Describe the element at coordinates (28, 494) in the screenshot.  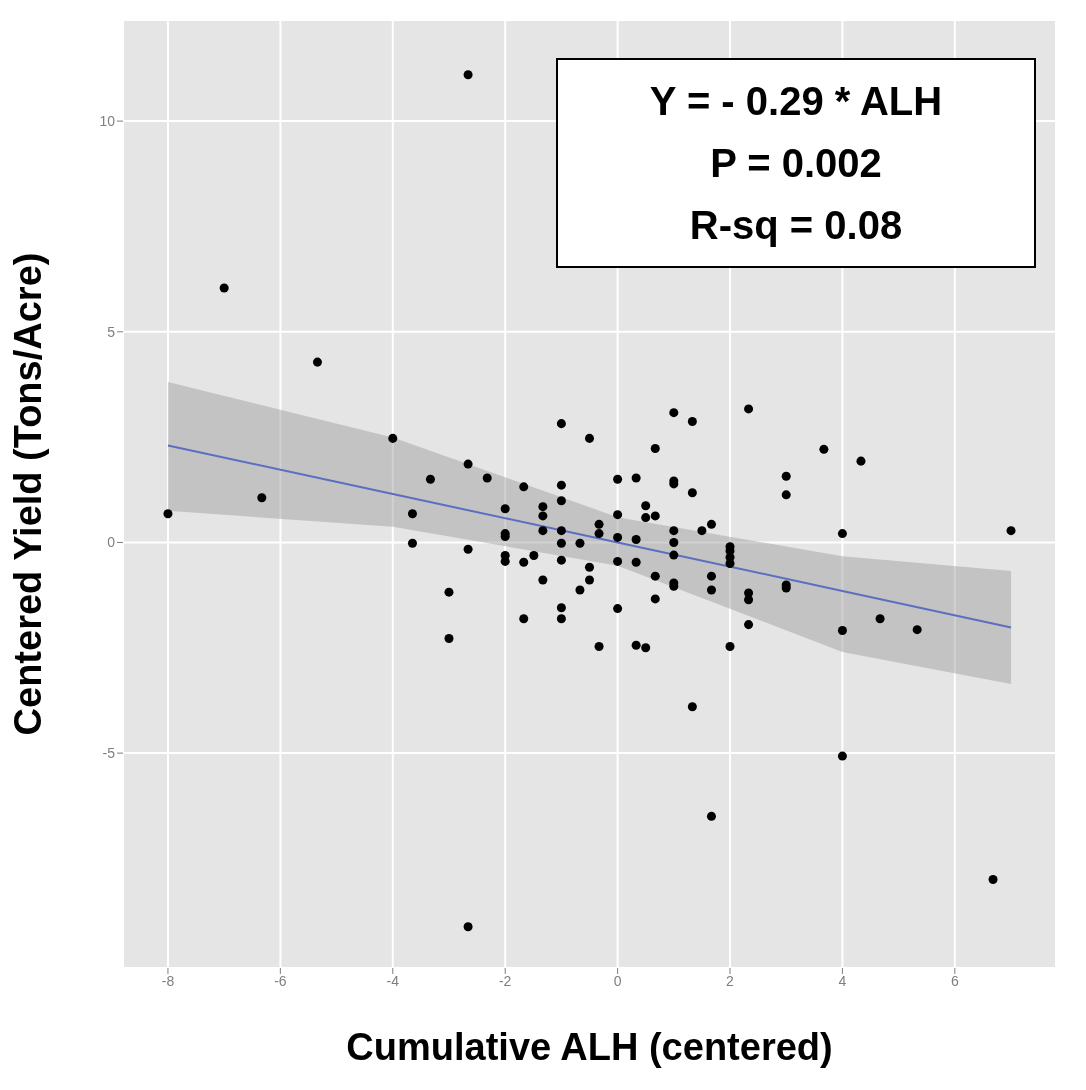
I see `y-axis-title: Centered Yield (Tons/Acre)` at that location.